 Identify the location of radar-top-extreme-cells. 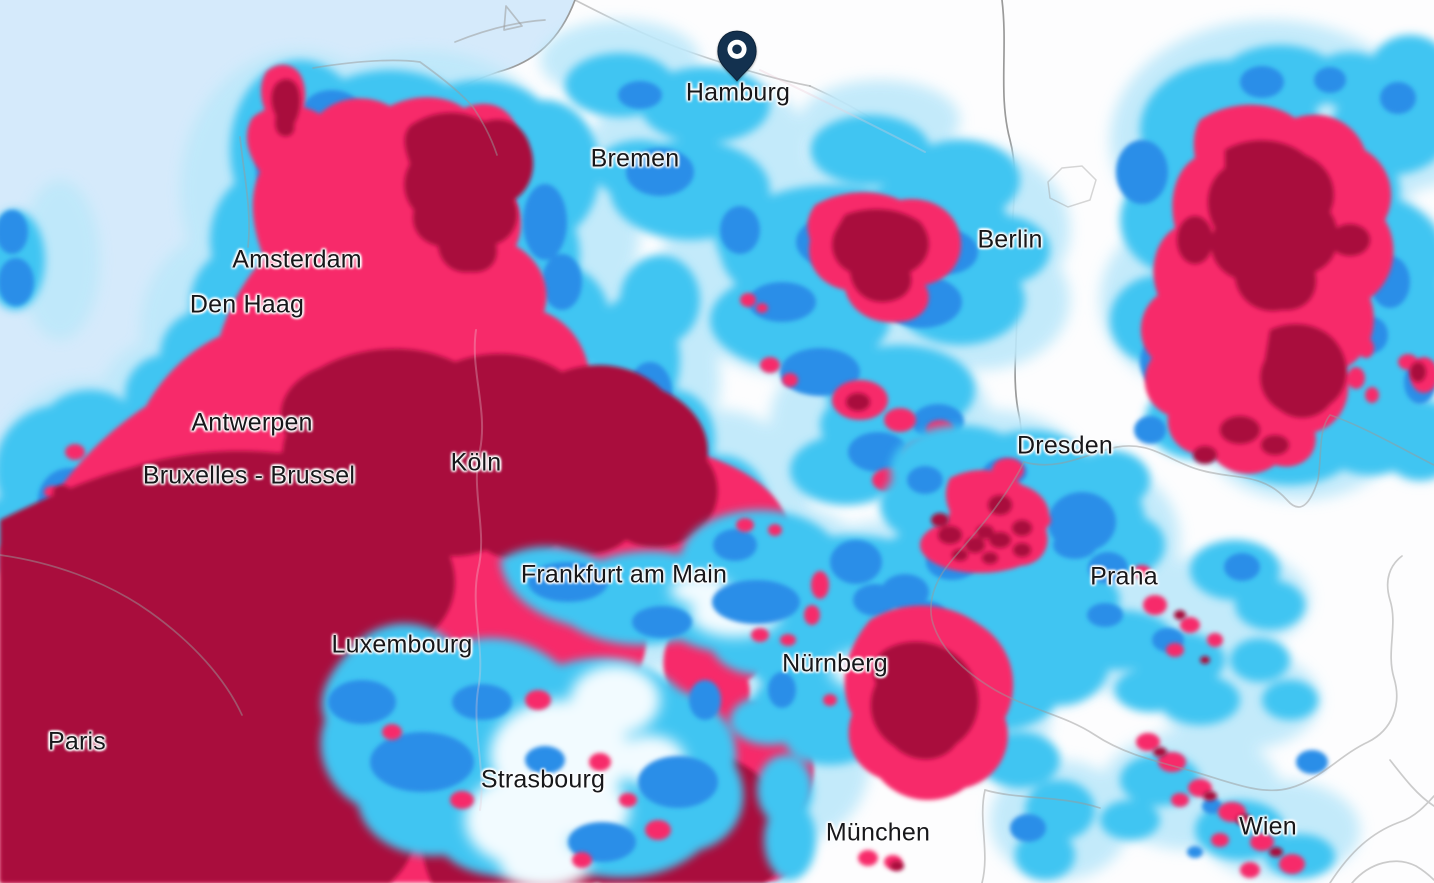
(1076, 683).